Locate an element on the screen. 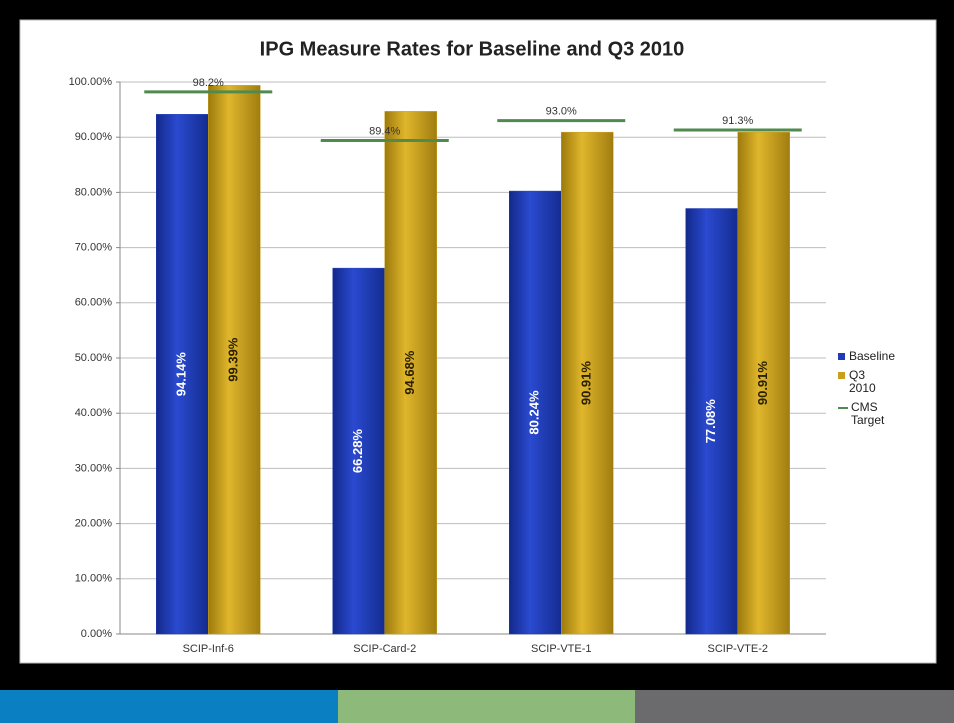 This screenshot has width=954, height=723. target-label: 93.0% is located at coordinates (561, 112).